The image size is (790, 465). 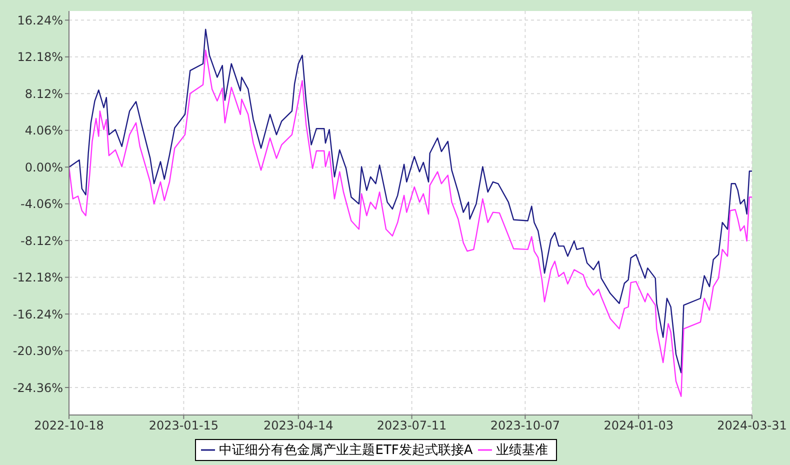 What do you see at coordinates (43, 167) in the screenshot?
I see `y-tick-label: 0.00%` at bounding box center [43, 167].